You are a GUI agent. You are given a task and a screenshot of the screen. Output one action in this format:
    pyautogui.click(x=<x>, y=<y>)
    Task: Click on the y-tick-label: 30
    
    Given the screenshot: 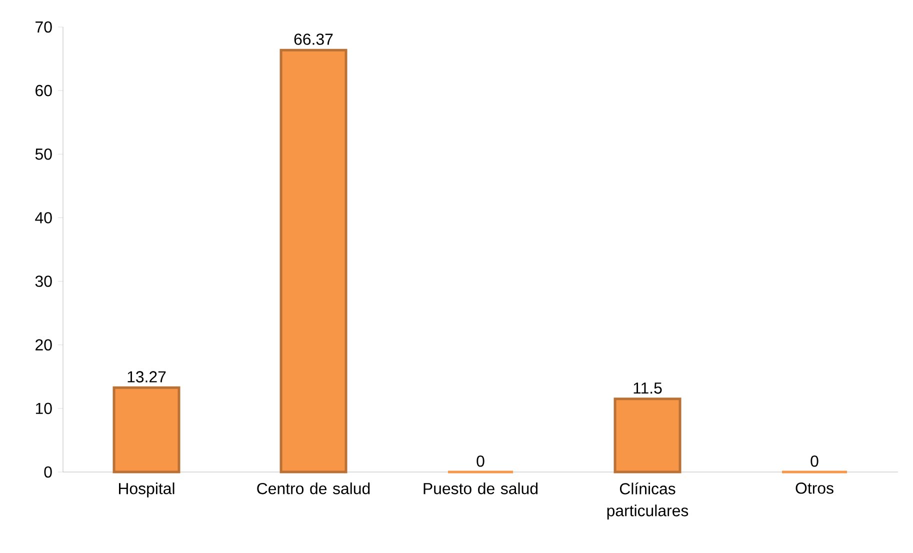 What is the action you would take?
    pyautogui.click(x=43, y=281)
    